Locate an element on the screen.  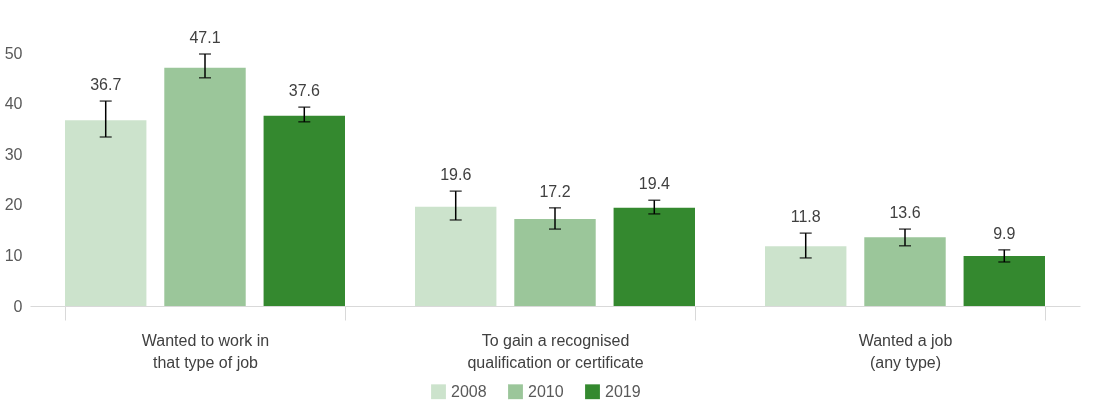
legend-label: 2019 is located at coordinates (623, 391).